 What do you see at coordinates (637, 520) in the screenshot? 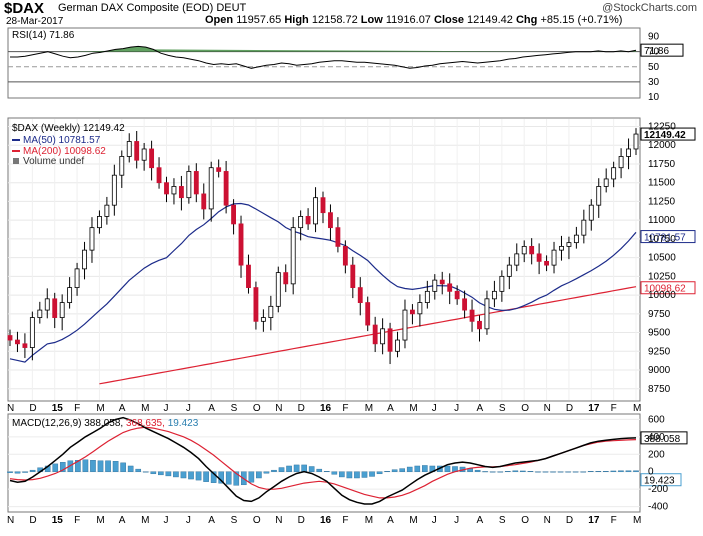
I see `macd-x-tick-label: M` at bounding box center [637, 520].